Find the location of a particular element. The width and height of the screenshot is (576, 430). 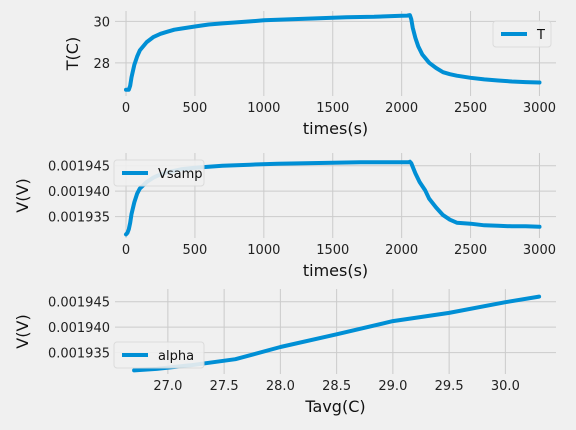

legend-label: alpha is located at coordinates (176, 356).